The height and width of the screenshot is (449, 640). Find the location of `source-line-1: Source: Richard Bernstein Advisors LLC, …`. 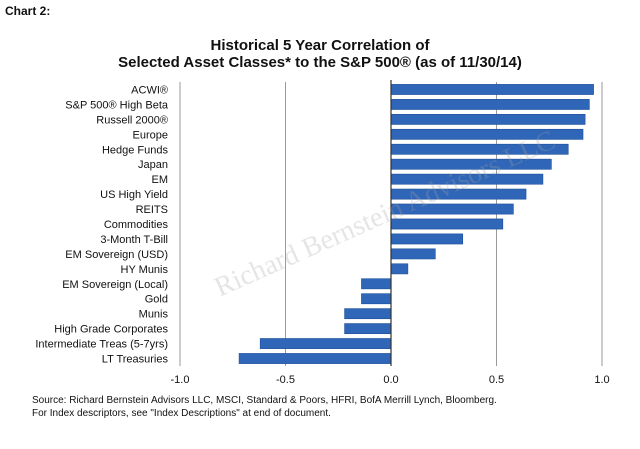

source-line-1: Source: Richard Bernstein Advisors LLC, … is located at coordinates (264, 400).